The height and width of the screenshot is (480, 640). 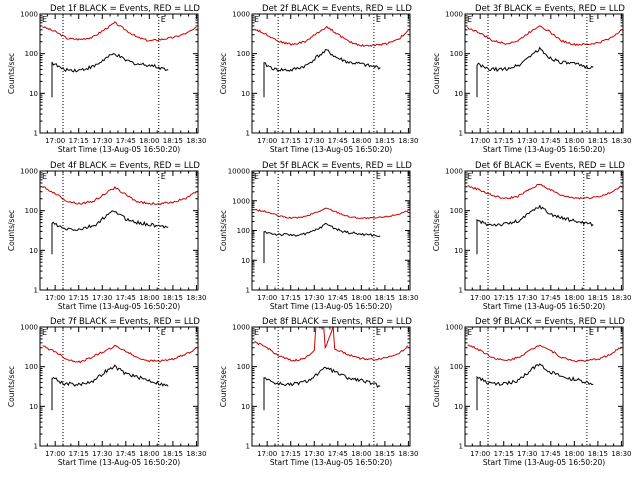 What do you see at coordinates (550, 9) in the screenshot?
I see `panel-title: Det 3f BLACK = Events, RED = LLD` at bounding box center [550, 9].